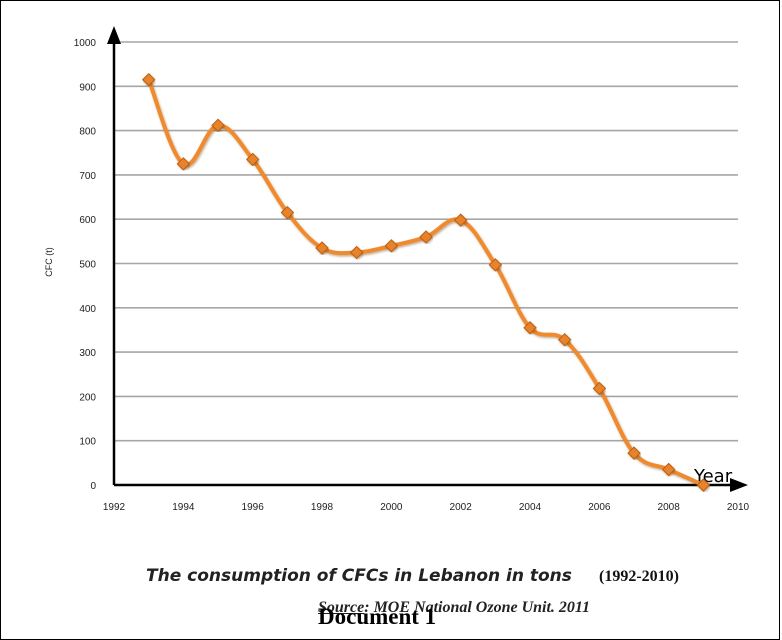 The height and width of the screenshot is (640, 782). I want to click on data-point-2003, so click(495, 265).